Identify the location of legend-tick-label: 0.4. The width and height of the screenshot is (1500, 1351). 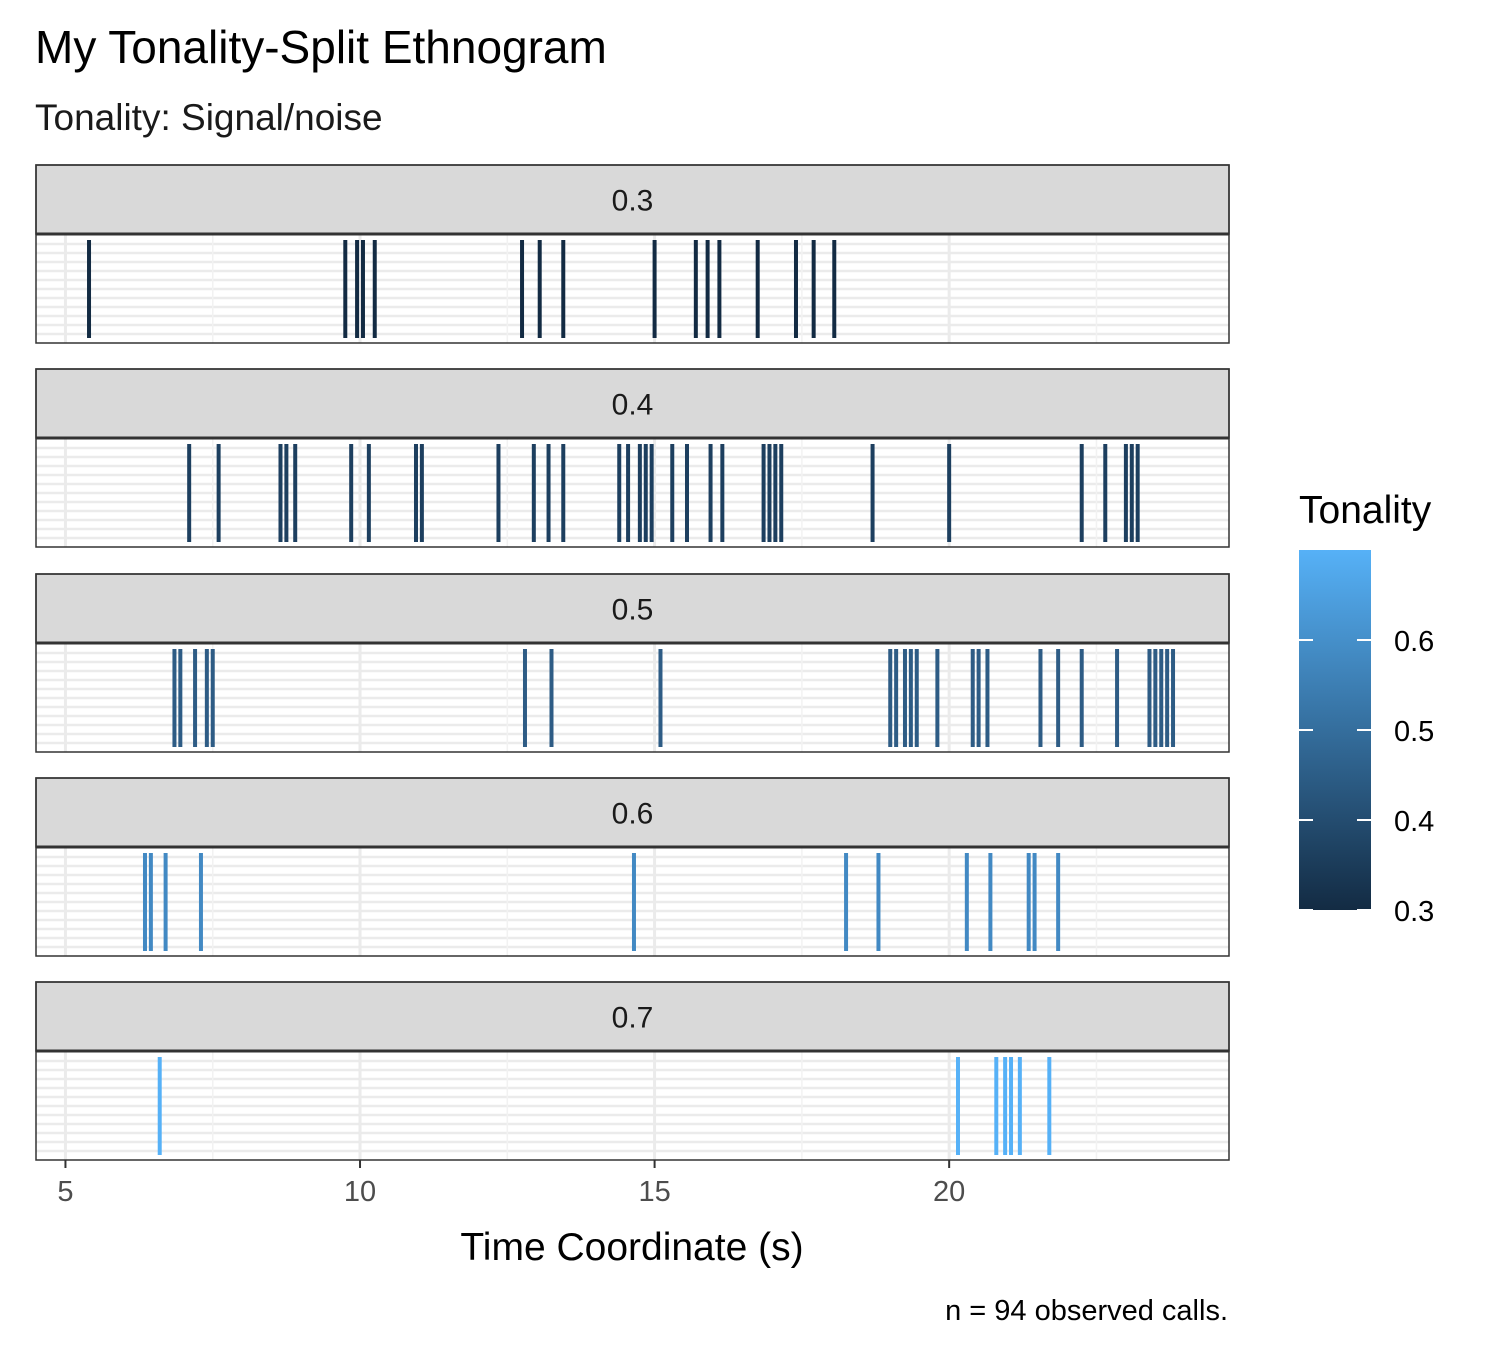
(1414, 822).